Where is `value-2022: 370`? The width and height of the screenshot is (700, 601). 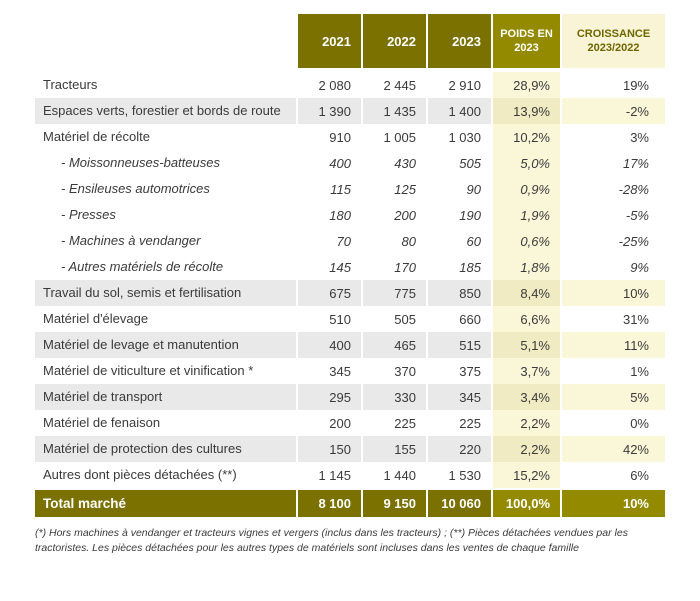
value-2022: 370 is located at coordinates (394, 371).